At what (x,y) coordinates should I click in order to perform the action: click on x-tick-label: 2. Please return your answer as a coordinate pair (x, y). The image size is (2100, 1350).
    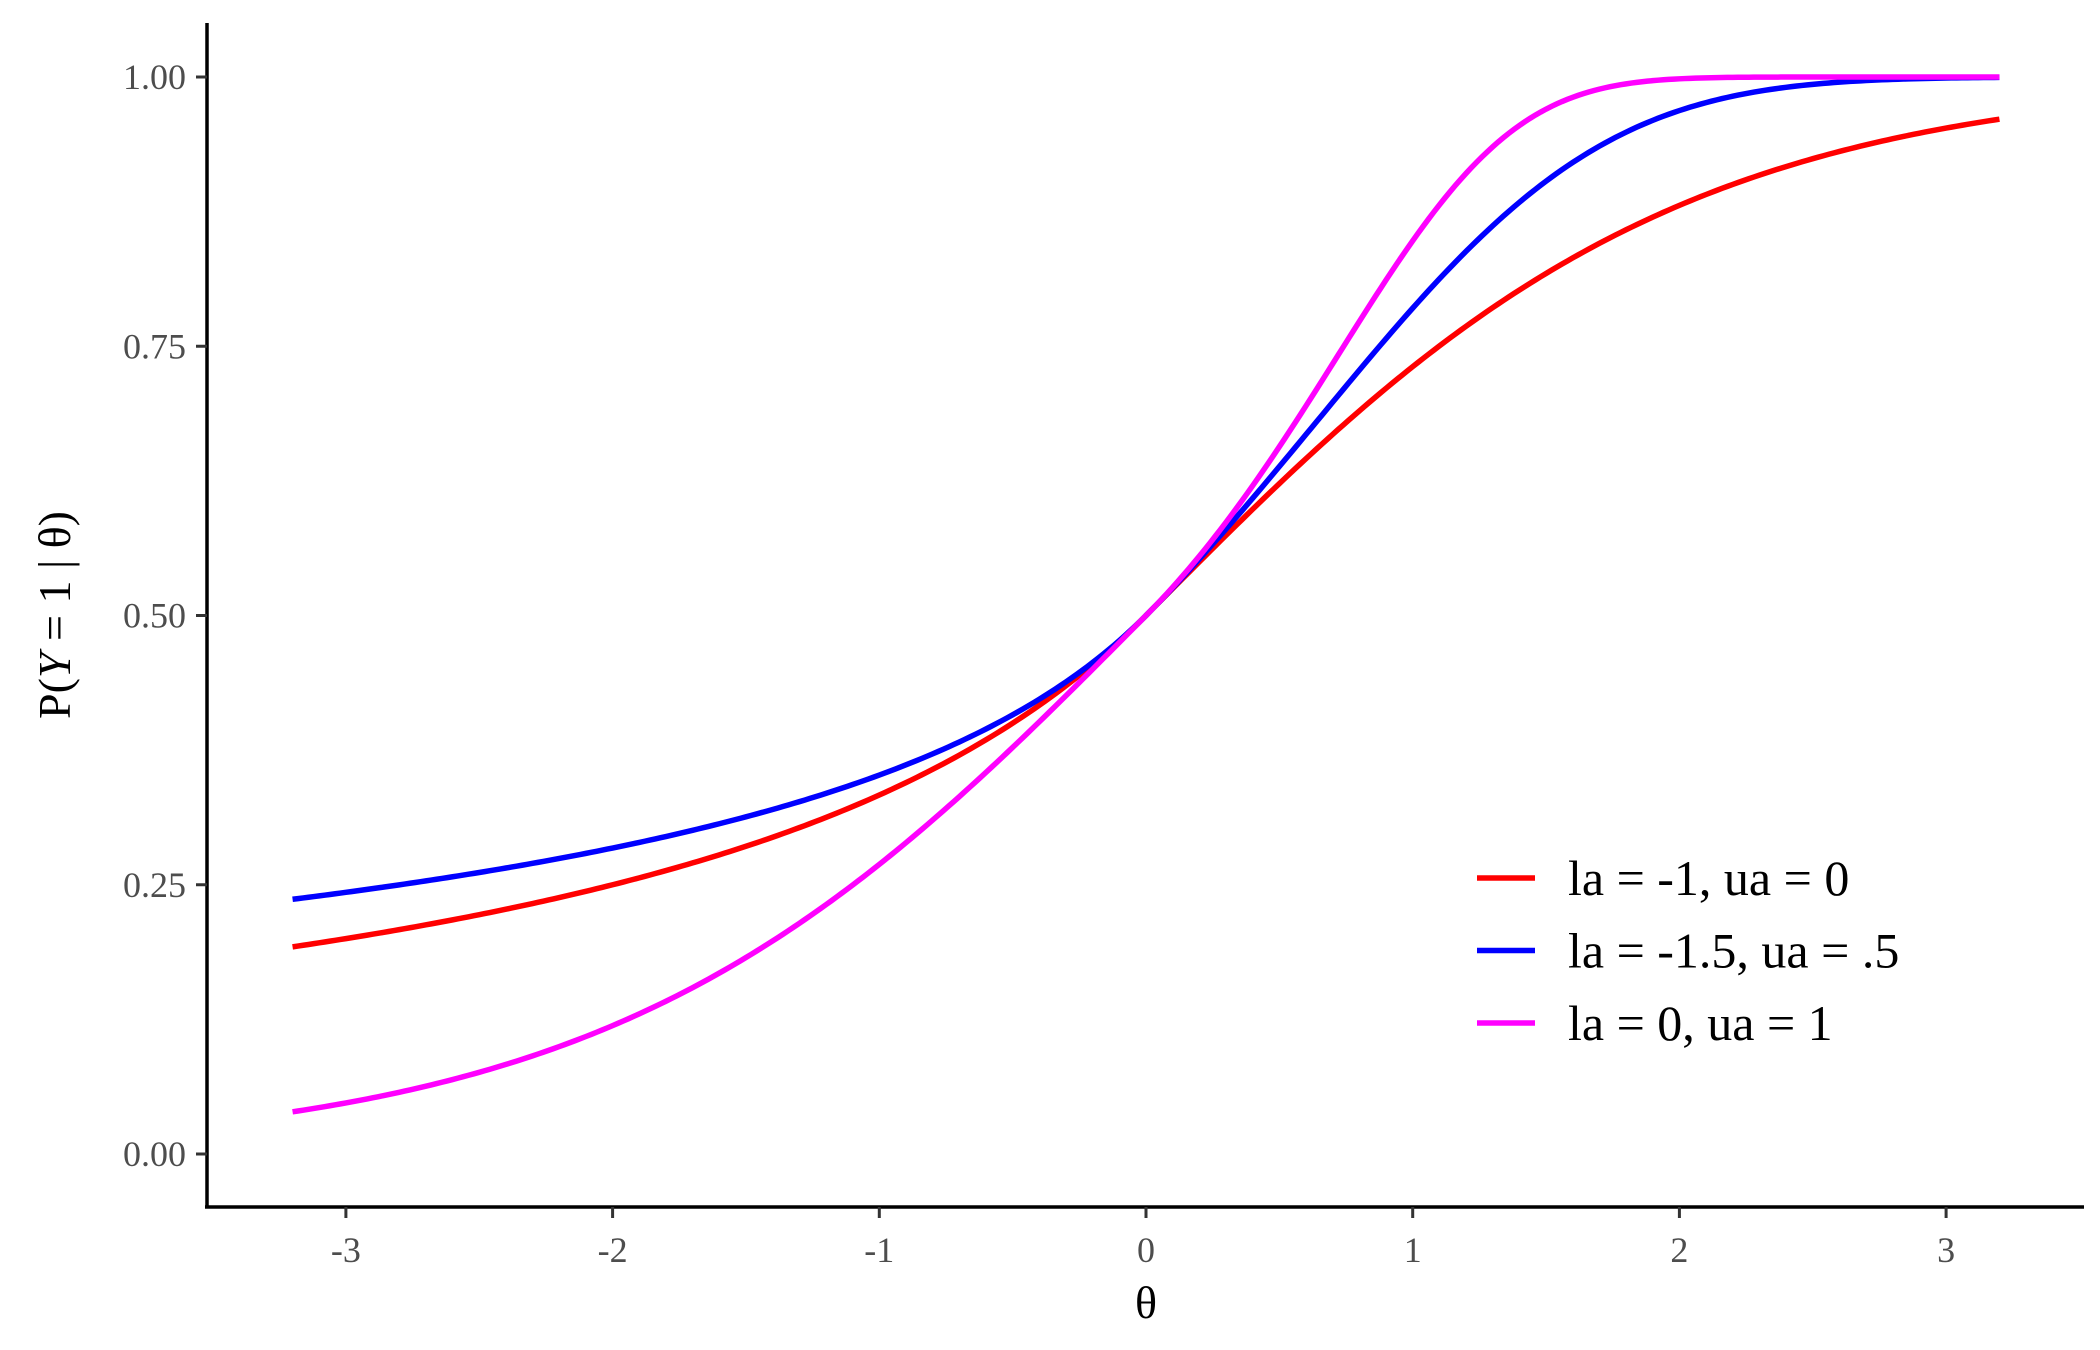
    Looking at the image, I should click on (1679, 1250).